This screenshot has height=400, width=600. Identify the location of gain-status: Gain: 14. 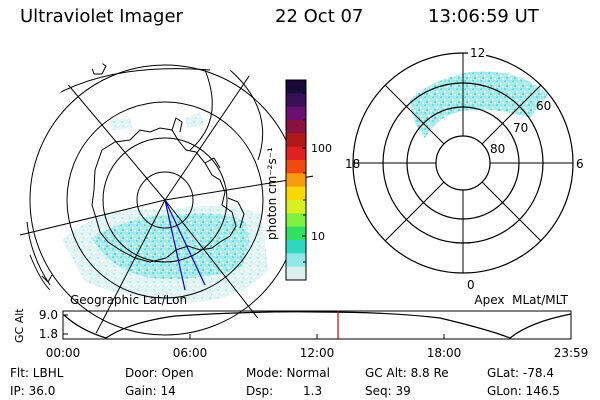
(150, 391).